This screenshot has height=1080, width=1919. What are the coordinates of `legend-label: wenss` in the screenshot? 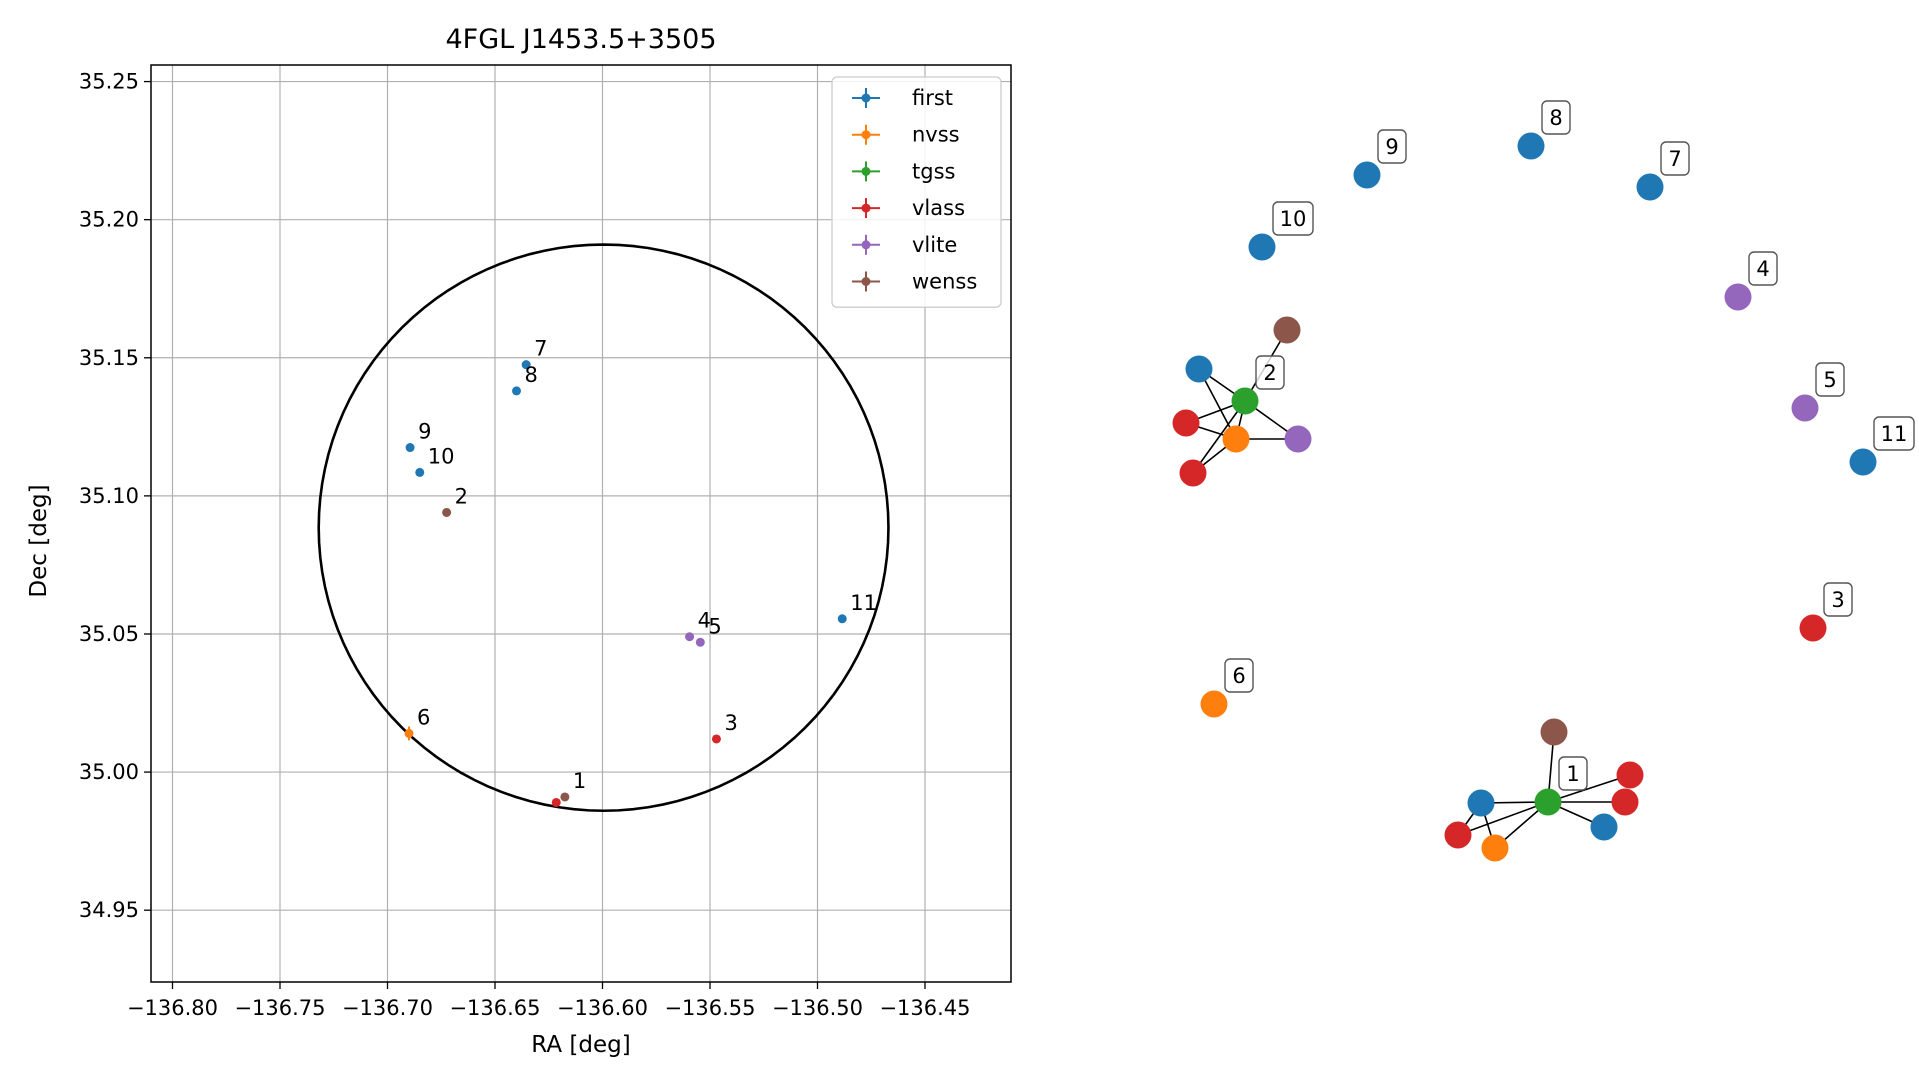 It's located at (944, 282).